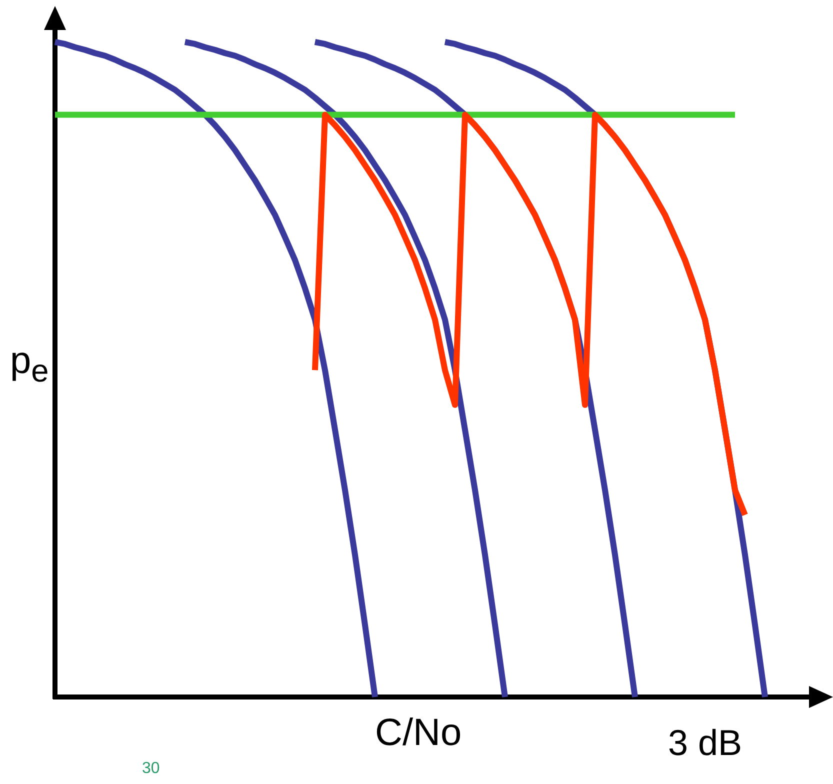 This screenshot has width=833, height=784. What do you see at coordinates (151, 769) in the screenshot?
I see `text: 30` at bounding box center [151, 769].